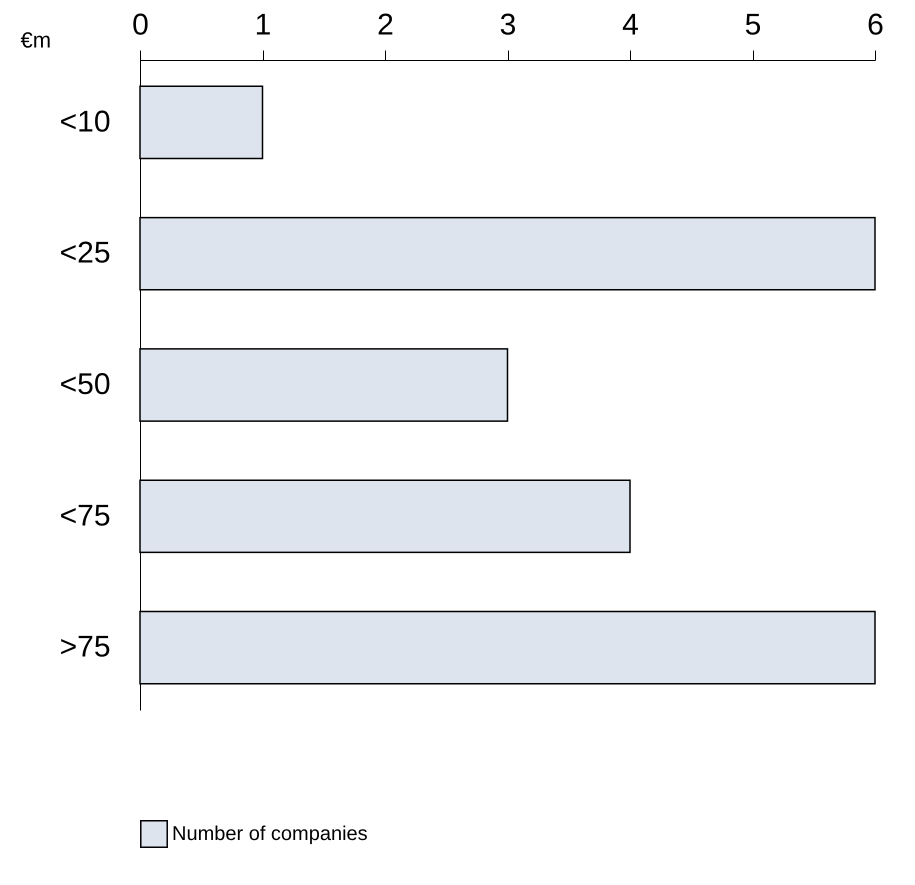  I want to click on x-tick-label: 1, so click(263, 25).